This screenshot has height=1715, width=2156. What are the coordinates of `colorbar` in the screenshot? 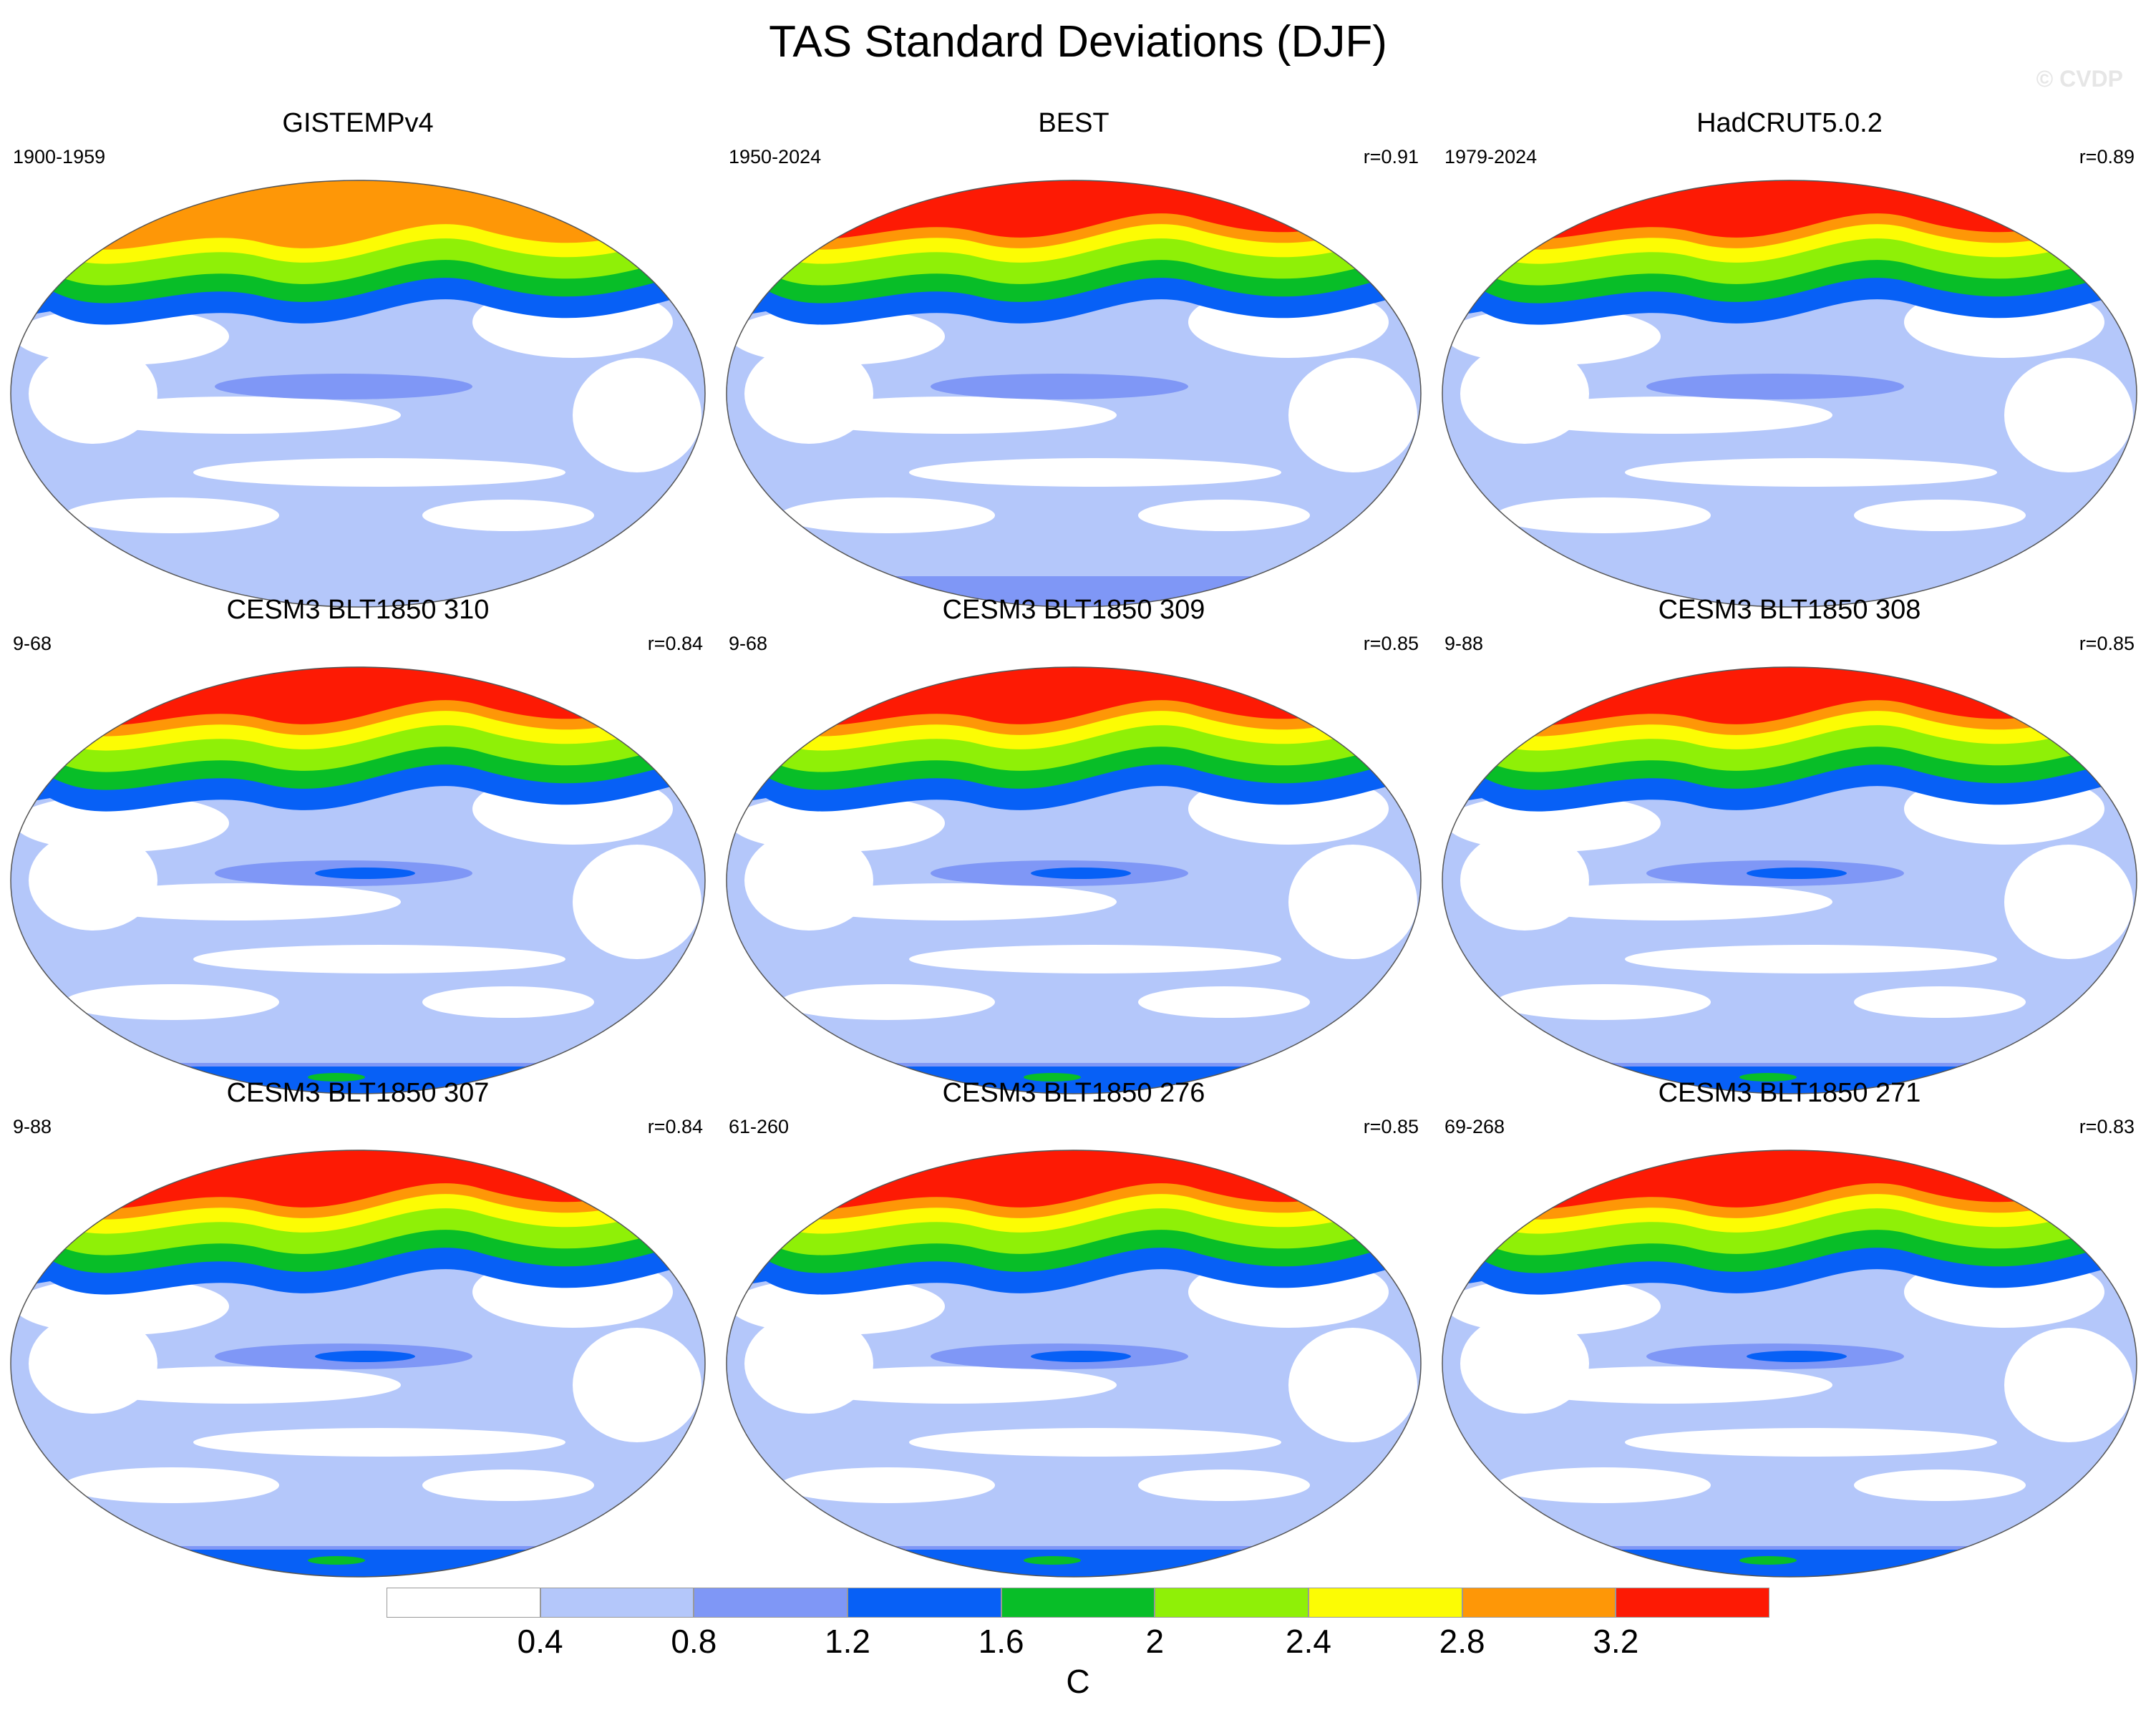 It's located at (1078, 1603).